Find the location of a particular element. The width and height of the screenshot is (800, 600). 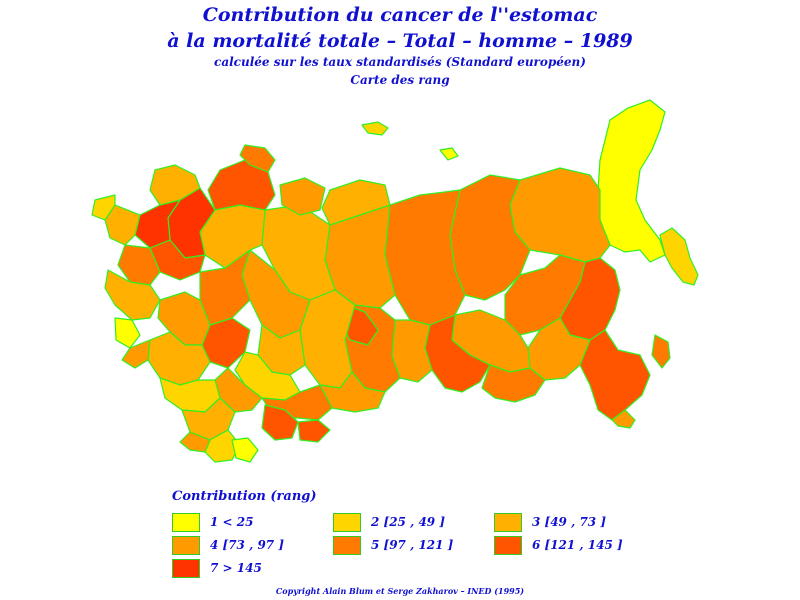

legend-label: 2 [25 , 49 ] is located at coordinates (408, 522).